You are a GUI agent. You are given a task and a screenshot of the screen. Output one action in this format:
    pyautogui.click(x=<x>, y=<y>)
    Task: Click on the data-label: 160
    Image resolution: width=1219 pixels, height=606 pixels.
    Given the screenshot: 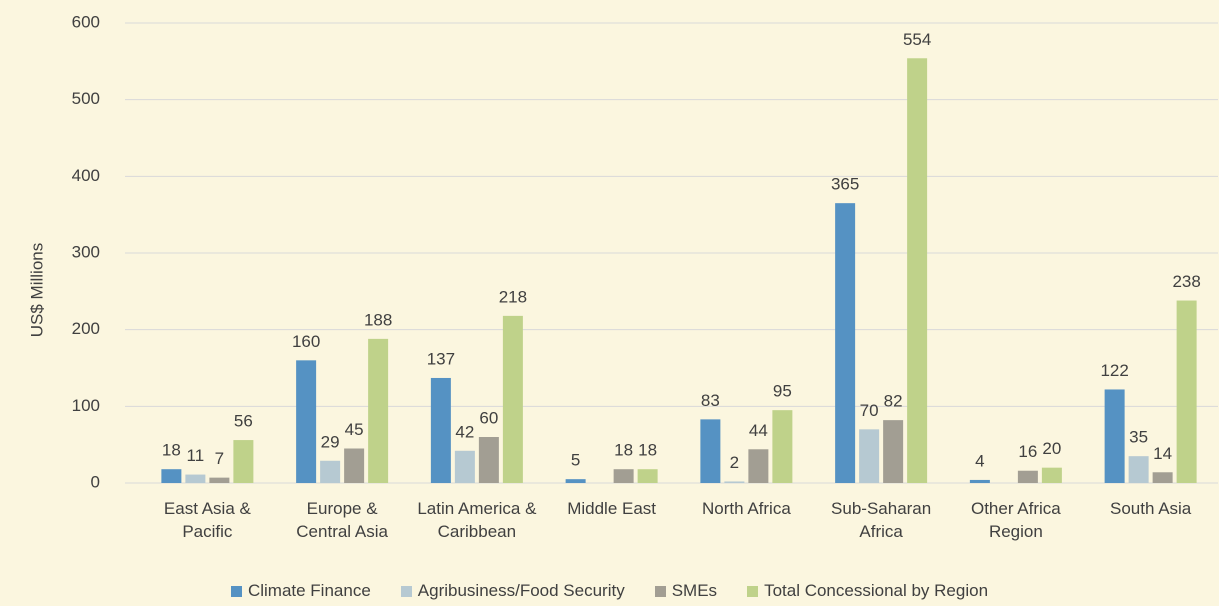 What is the action you would take?
    pyautogui.click(x=306, y=341)
    